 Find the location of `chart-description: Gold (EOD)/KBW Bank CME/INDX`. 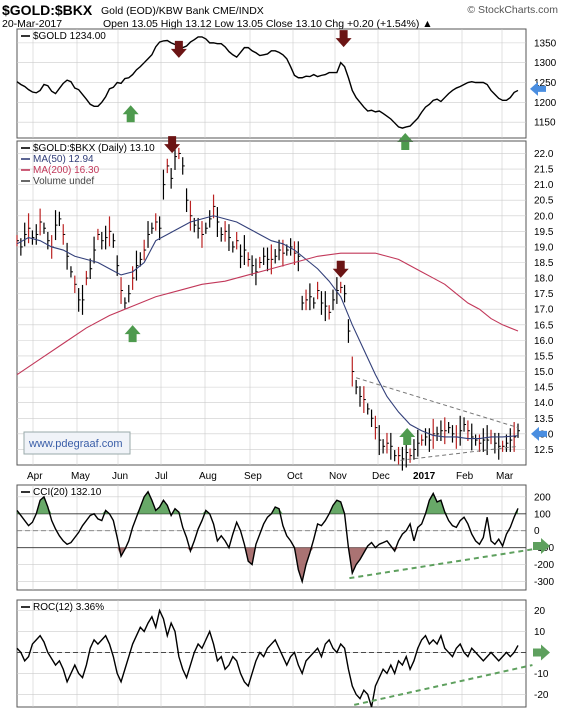

chart-description: Gold (EOD)/KBW Bank CME/INDX is located at coordinates (182, 11).